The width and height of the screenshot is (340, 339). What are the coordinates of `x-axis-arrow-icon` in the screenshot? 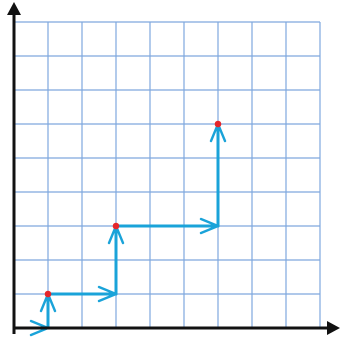 It's located at (333, 328).